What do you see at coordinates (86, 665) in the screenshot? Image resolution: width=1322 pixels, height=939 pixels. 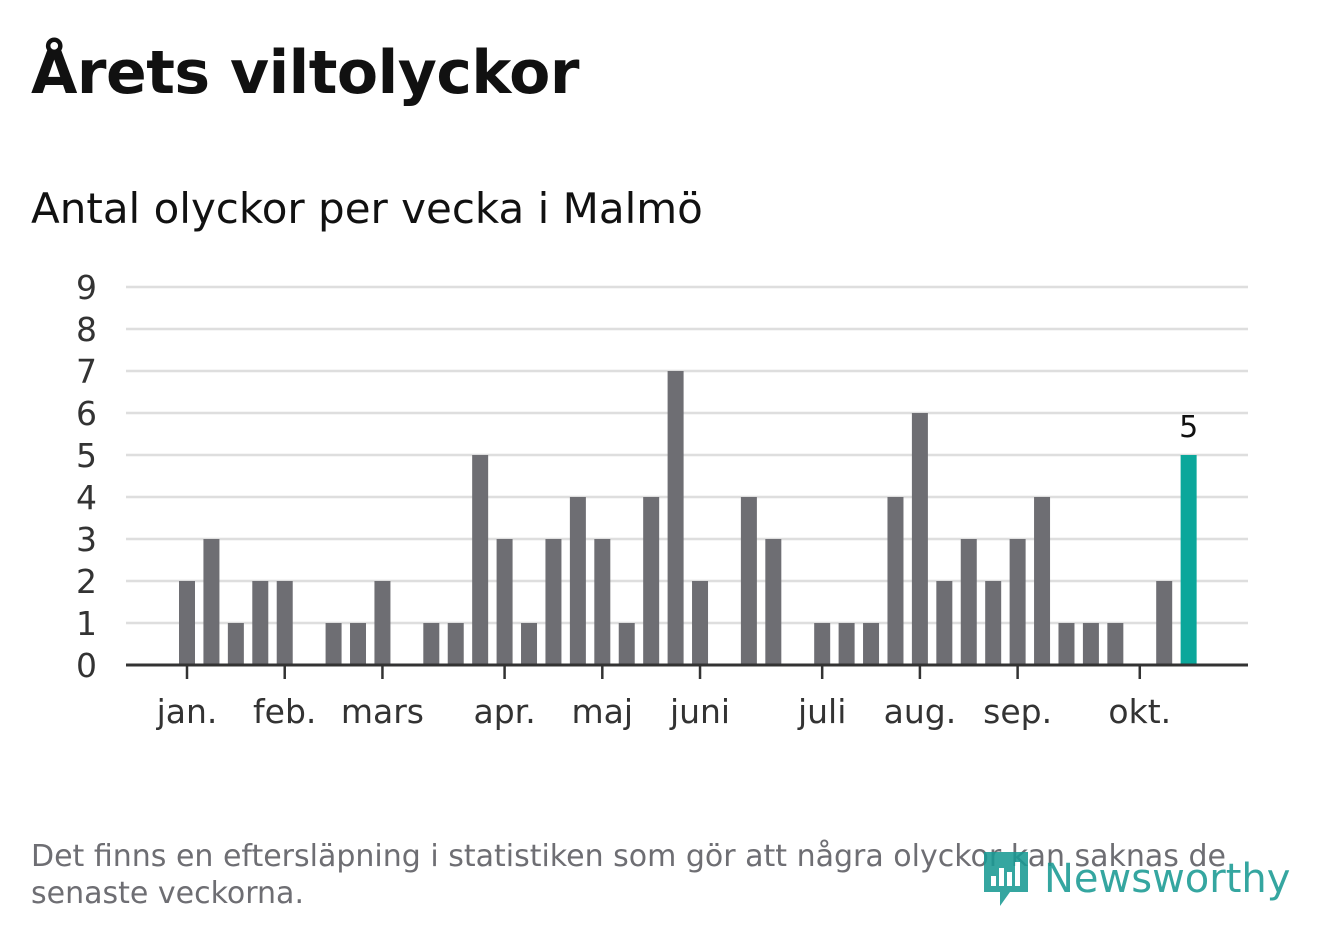 I see `y-tick-label: 0` at bounding box center [86, 665].